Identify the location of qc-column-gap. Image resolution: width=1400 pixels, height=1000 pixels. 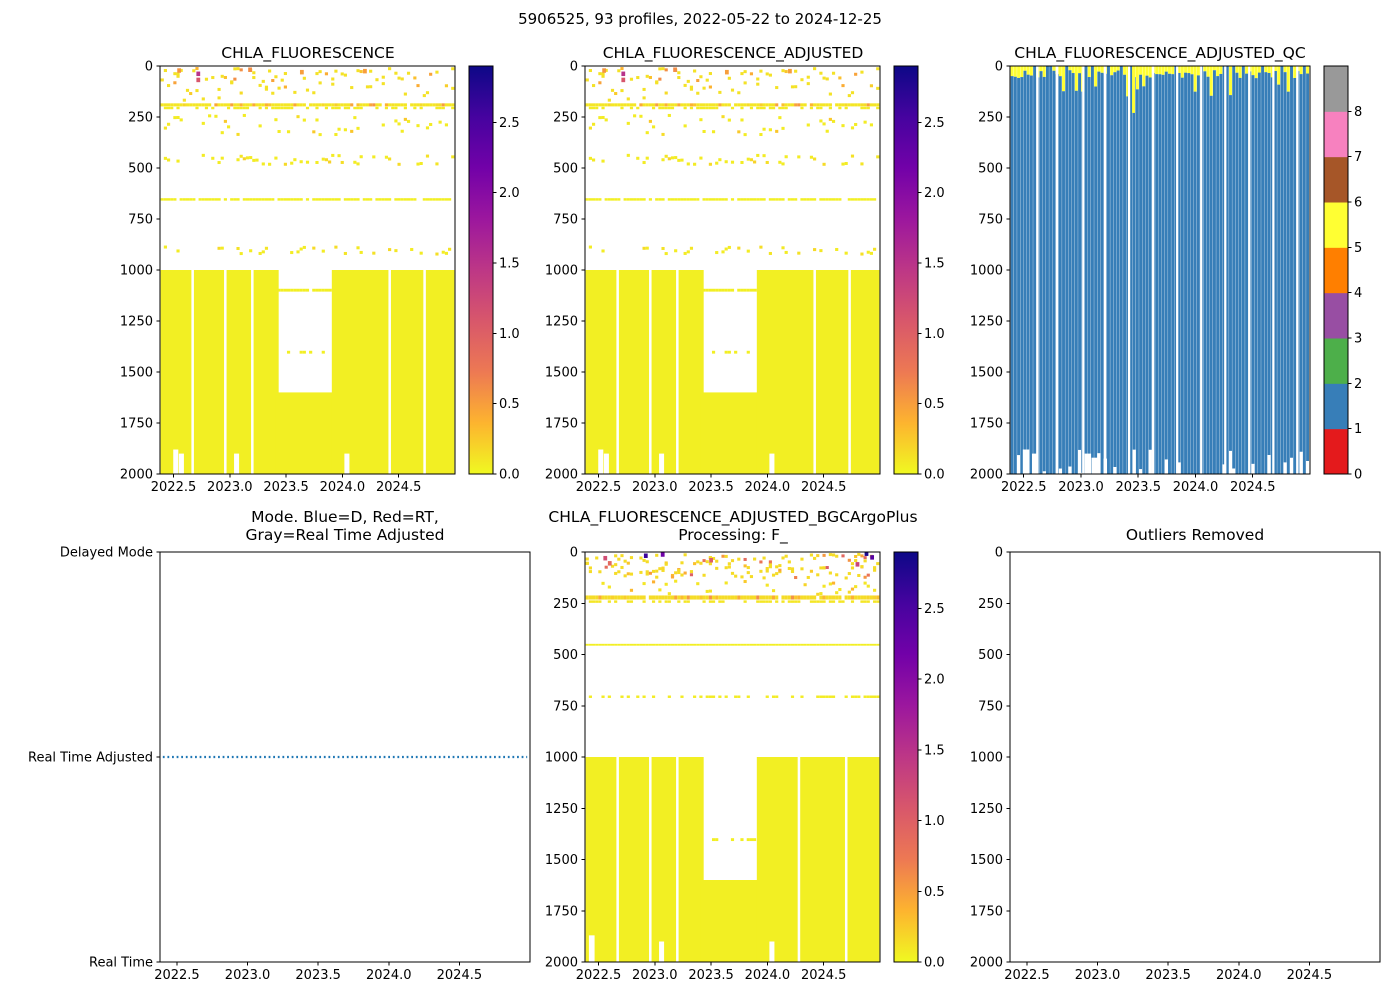
(1297, 270).